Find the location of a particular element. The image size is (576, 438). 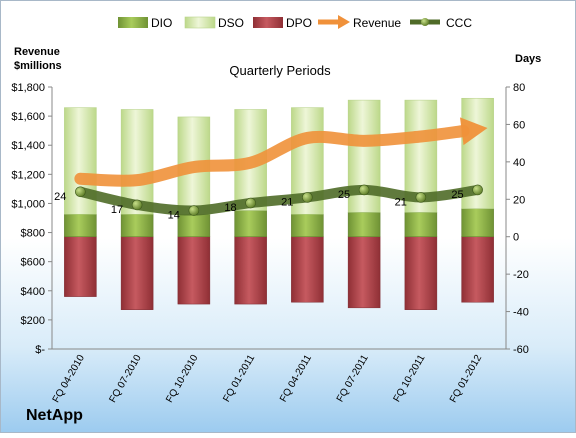

legend: DIO DSO DPO Revenue CCC is located at coordinates (295, 22).